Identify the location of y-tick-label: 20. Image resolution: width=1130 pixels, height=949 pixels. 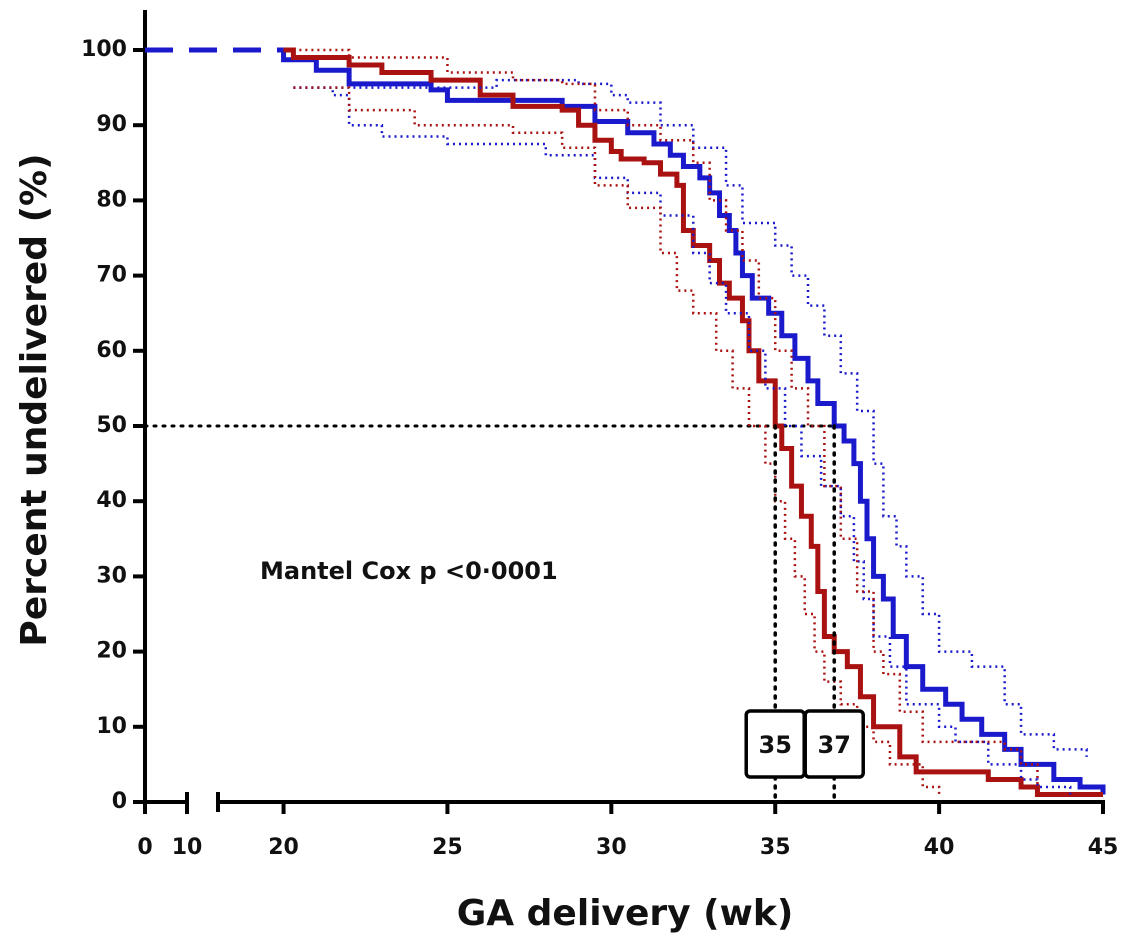
(111, 651).